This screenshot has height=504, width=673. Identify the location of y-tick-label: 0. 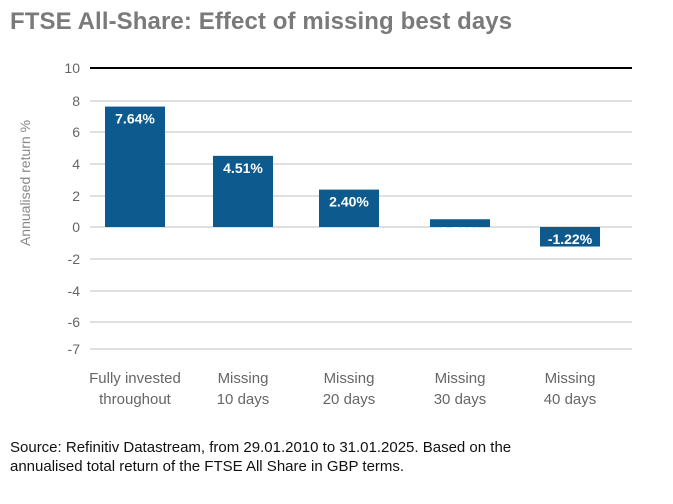
(76, 227).